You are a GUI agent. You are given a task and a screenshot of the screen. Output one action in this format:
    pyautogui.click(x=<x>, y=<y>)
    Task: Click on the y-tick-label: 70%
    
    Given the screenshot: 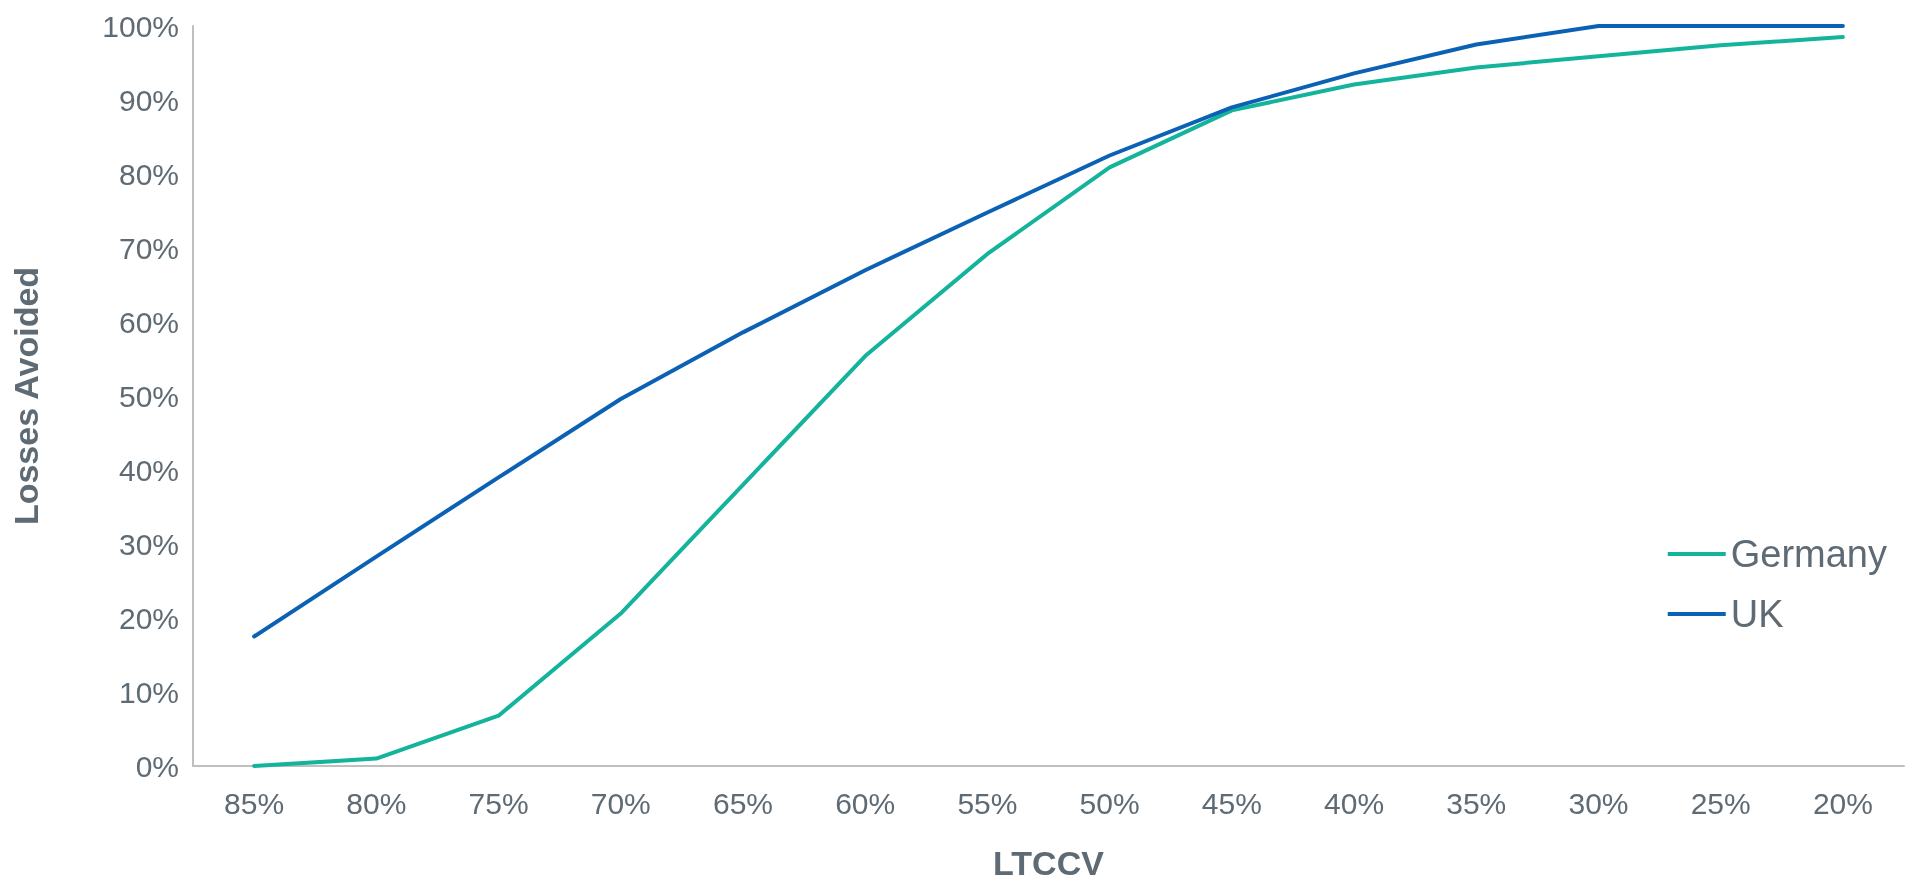 What is the action you would take?
    pyautogui.click(x=148, y=248)
    